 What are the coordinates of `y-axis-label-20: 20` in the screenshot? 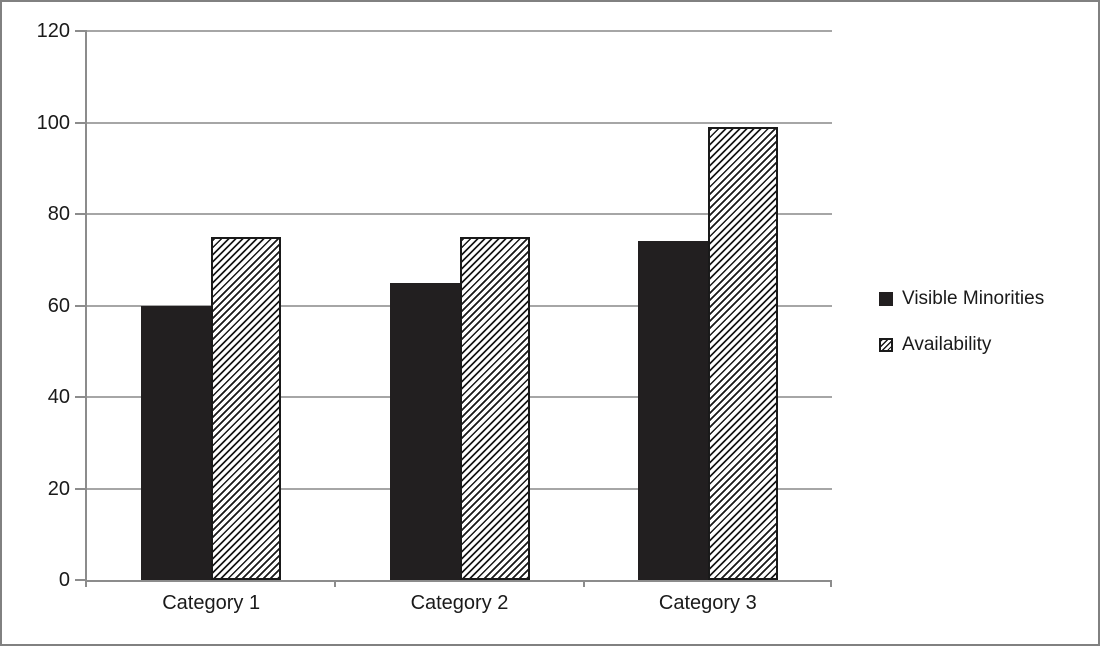 It's located at (58, 488).